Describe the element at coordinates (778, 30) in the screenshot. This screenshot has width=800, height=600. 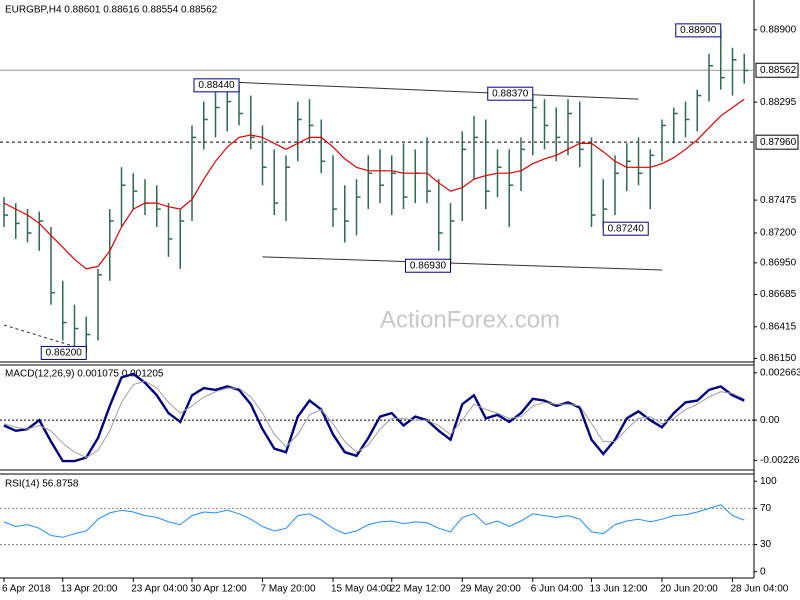
I see `y-tick-label: 0.88900` at that location.